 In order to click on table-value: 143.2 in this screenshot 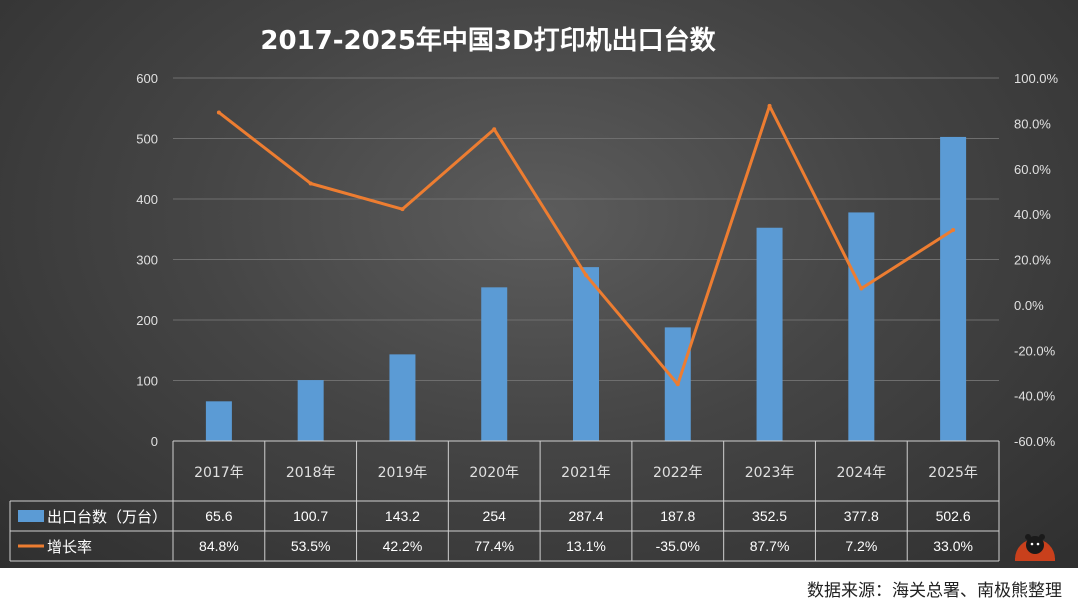, I will do `click(402, 516)`.